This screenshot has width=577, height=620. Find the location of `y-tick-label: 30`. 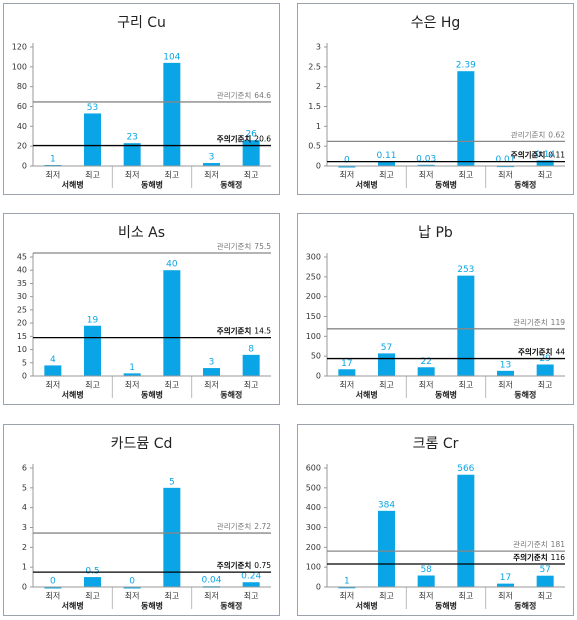

y-tick-label: 30 is located at coordinates (22, 296).